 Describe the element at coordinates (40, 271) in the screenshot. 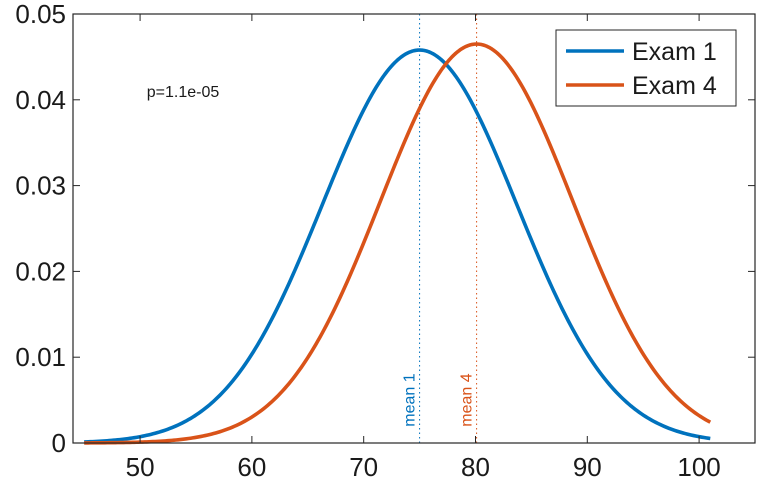

I see `y-tick-label: 0.02` at that location.